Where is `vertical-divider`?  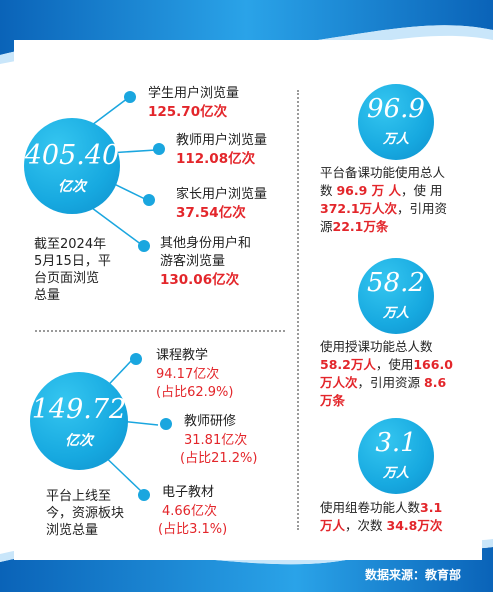
vertical-divider is located at coordinates (298, 310).